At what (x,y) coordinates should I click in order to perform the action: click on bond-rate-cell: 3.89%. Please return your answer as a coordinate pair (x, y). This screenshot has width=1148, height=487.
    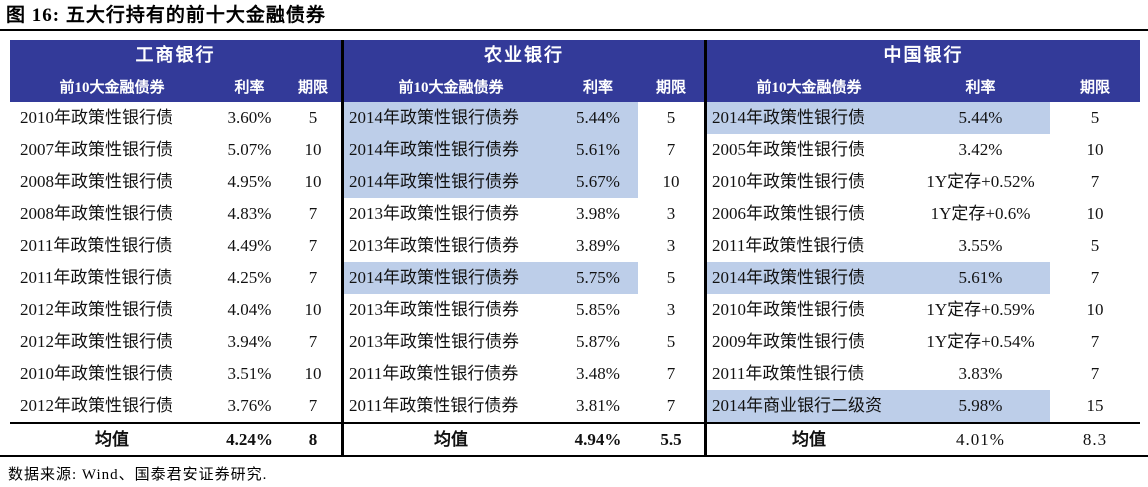
    Looking at the image, I should click on (598, 245).